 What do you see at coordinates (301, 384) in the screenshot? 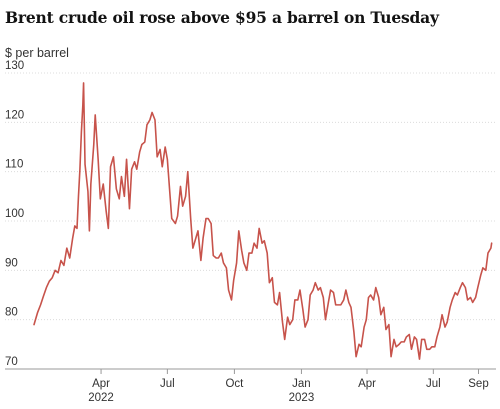
I see `x-tick-label: Jan` at bounding box center [301, 384].